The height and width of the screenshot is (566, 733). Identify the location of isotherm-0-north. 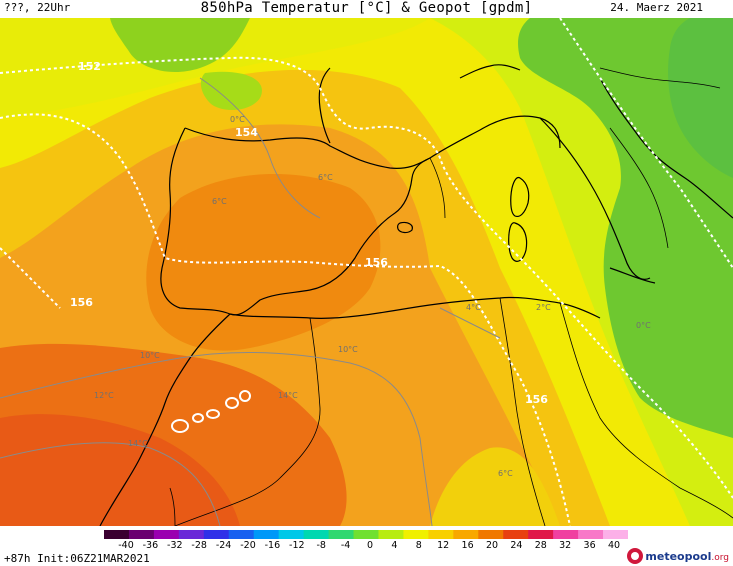
(260, 148).